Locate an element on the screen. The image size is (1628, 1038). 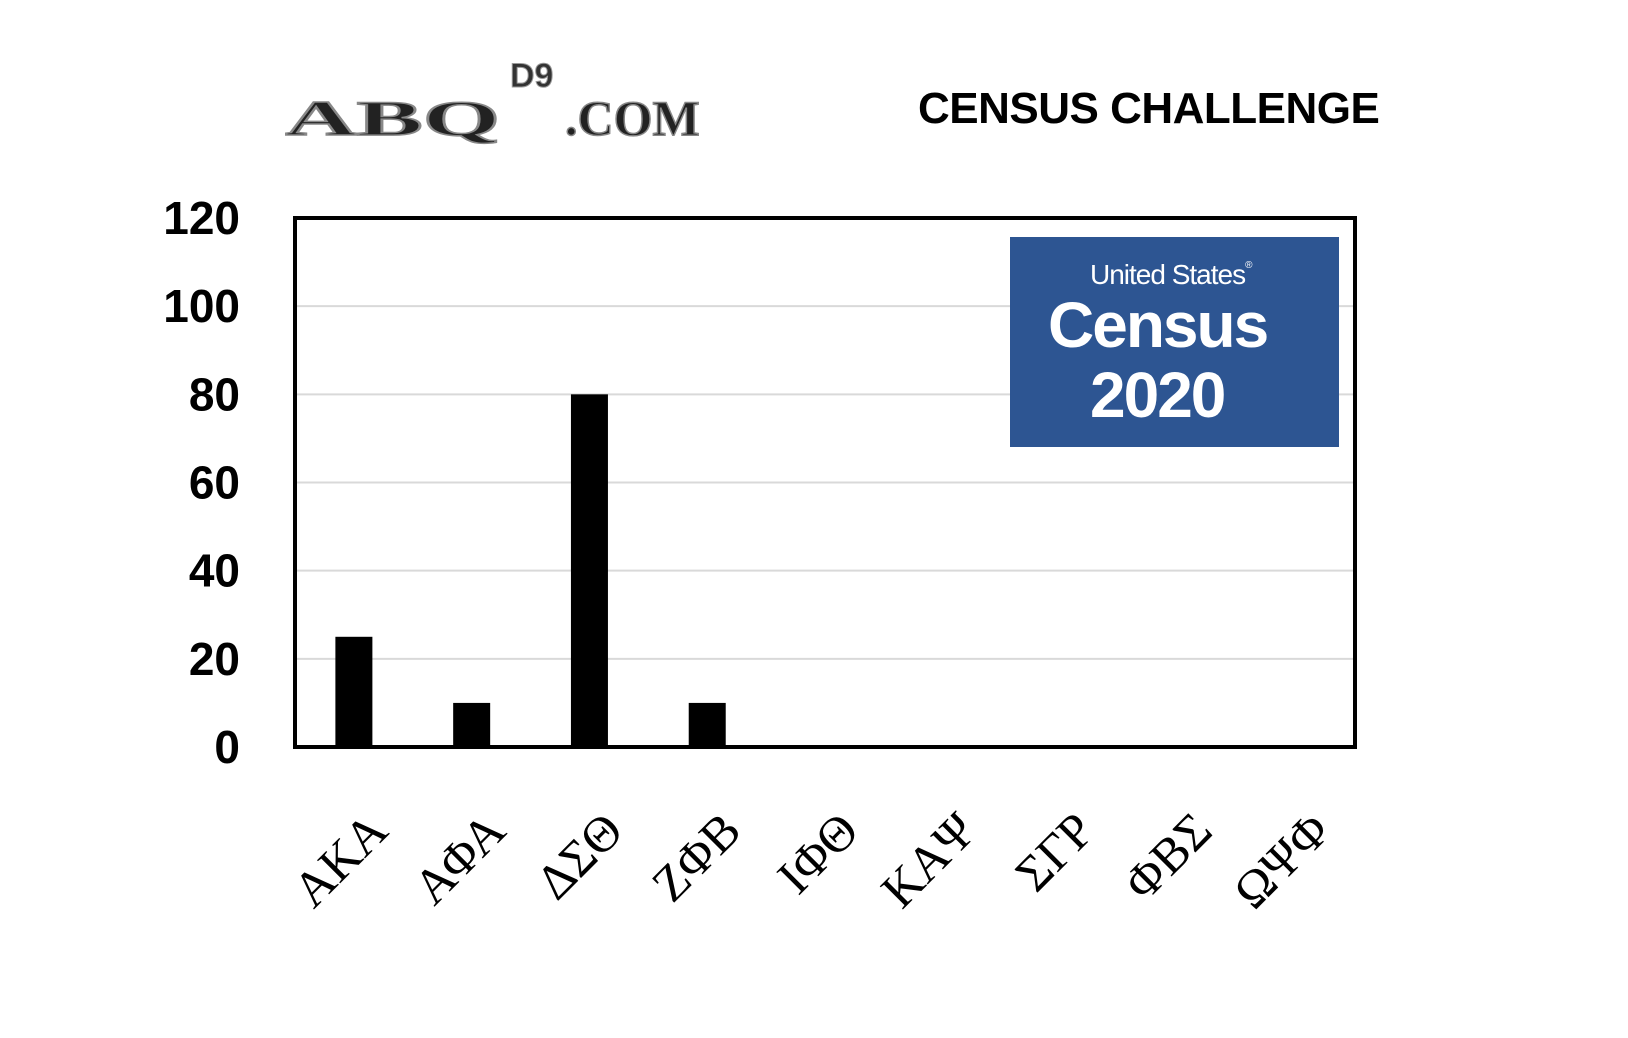
x-tick-label: ΚΑΨ is located at coordinates (928, 859).